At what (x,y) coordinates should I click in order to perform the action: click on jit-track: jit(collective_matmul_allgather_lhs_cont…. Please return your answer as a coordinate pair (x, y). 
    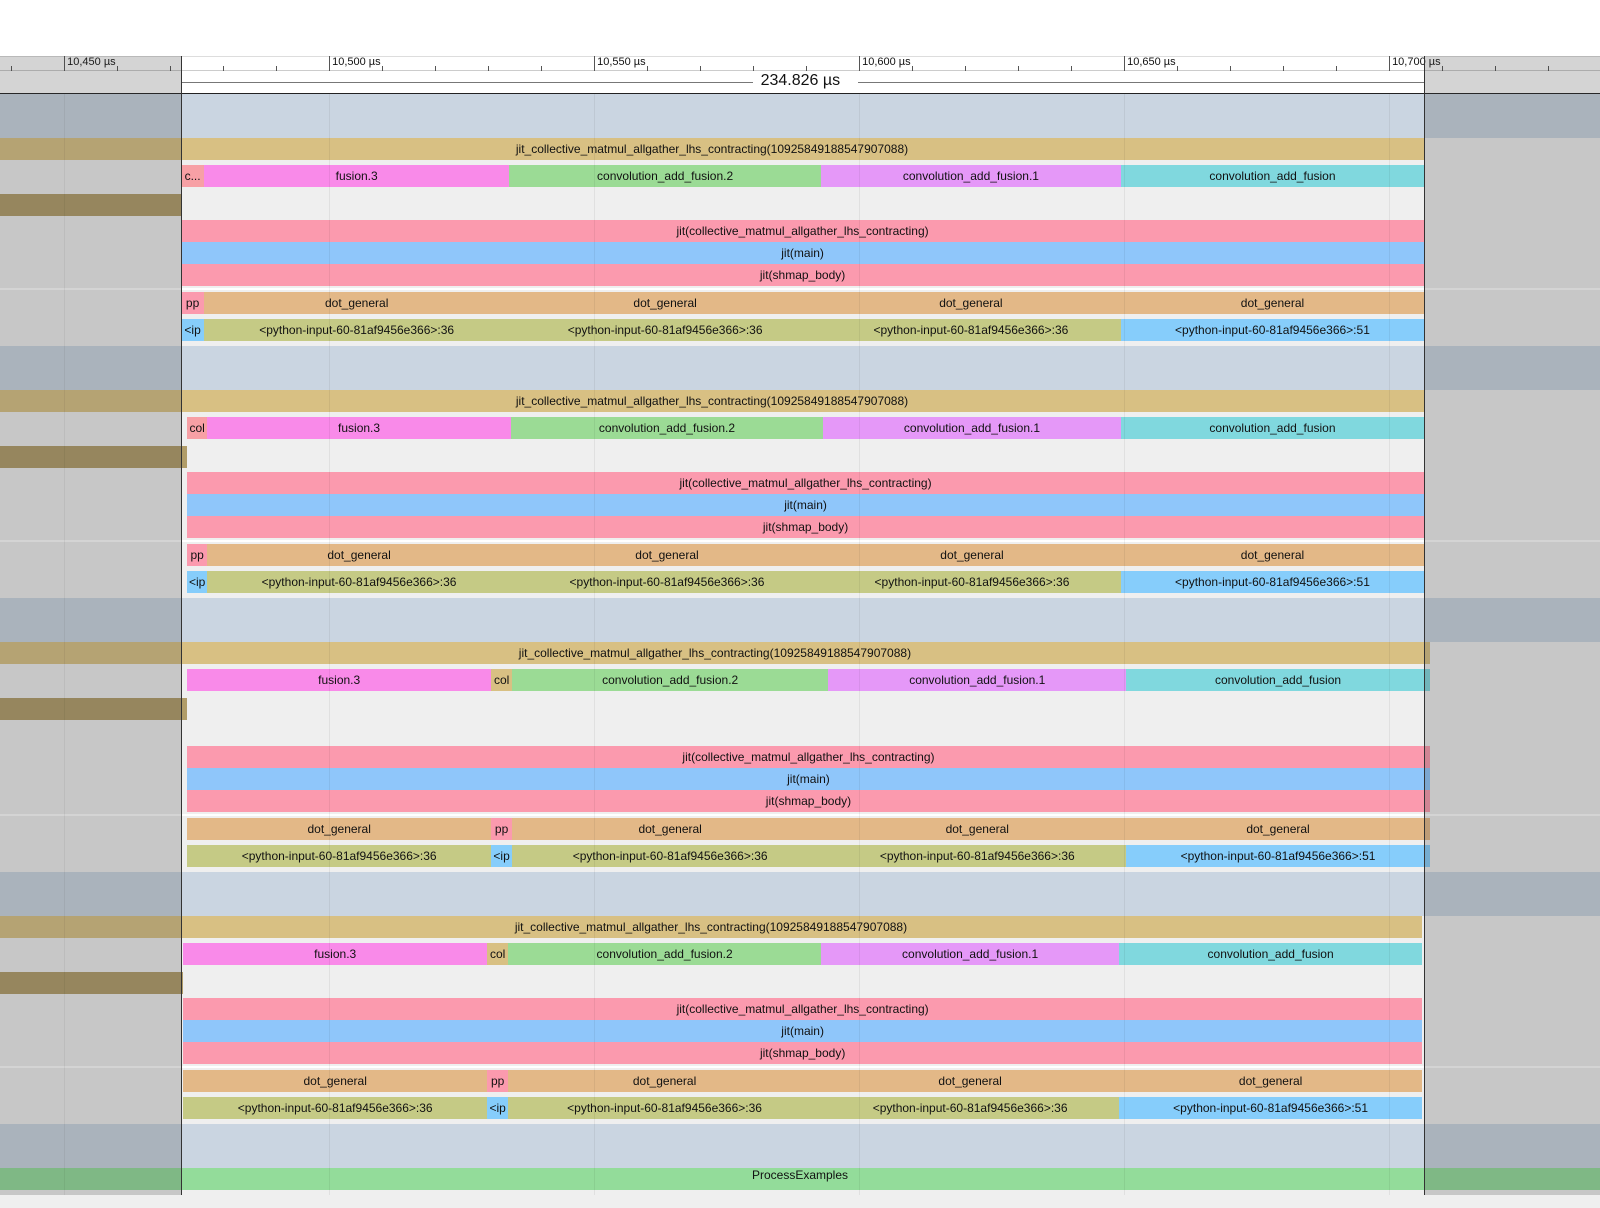
    Looking at the image, I should click on (800, 253).